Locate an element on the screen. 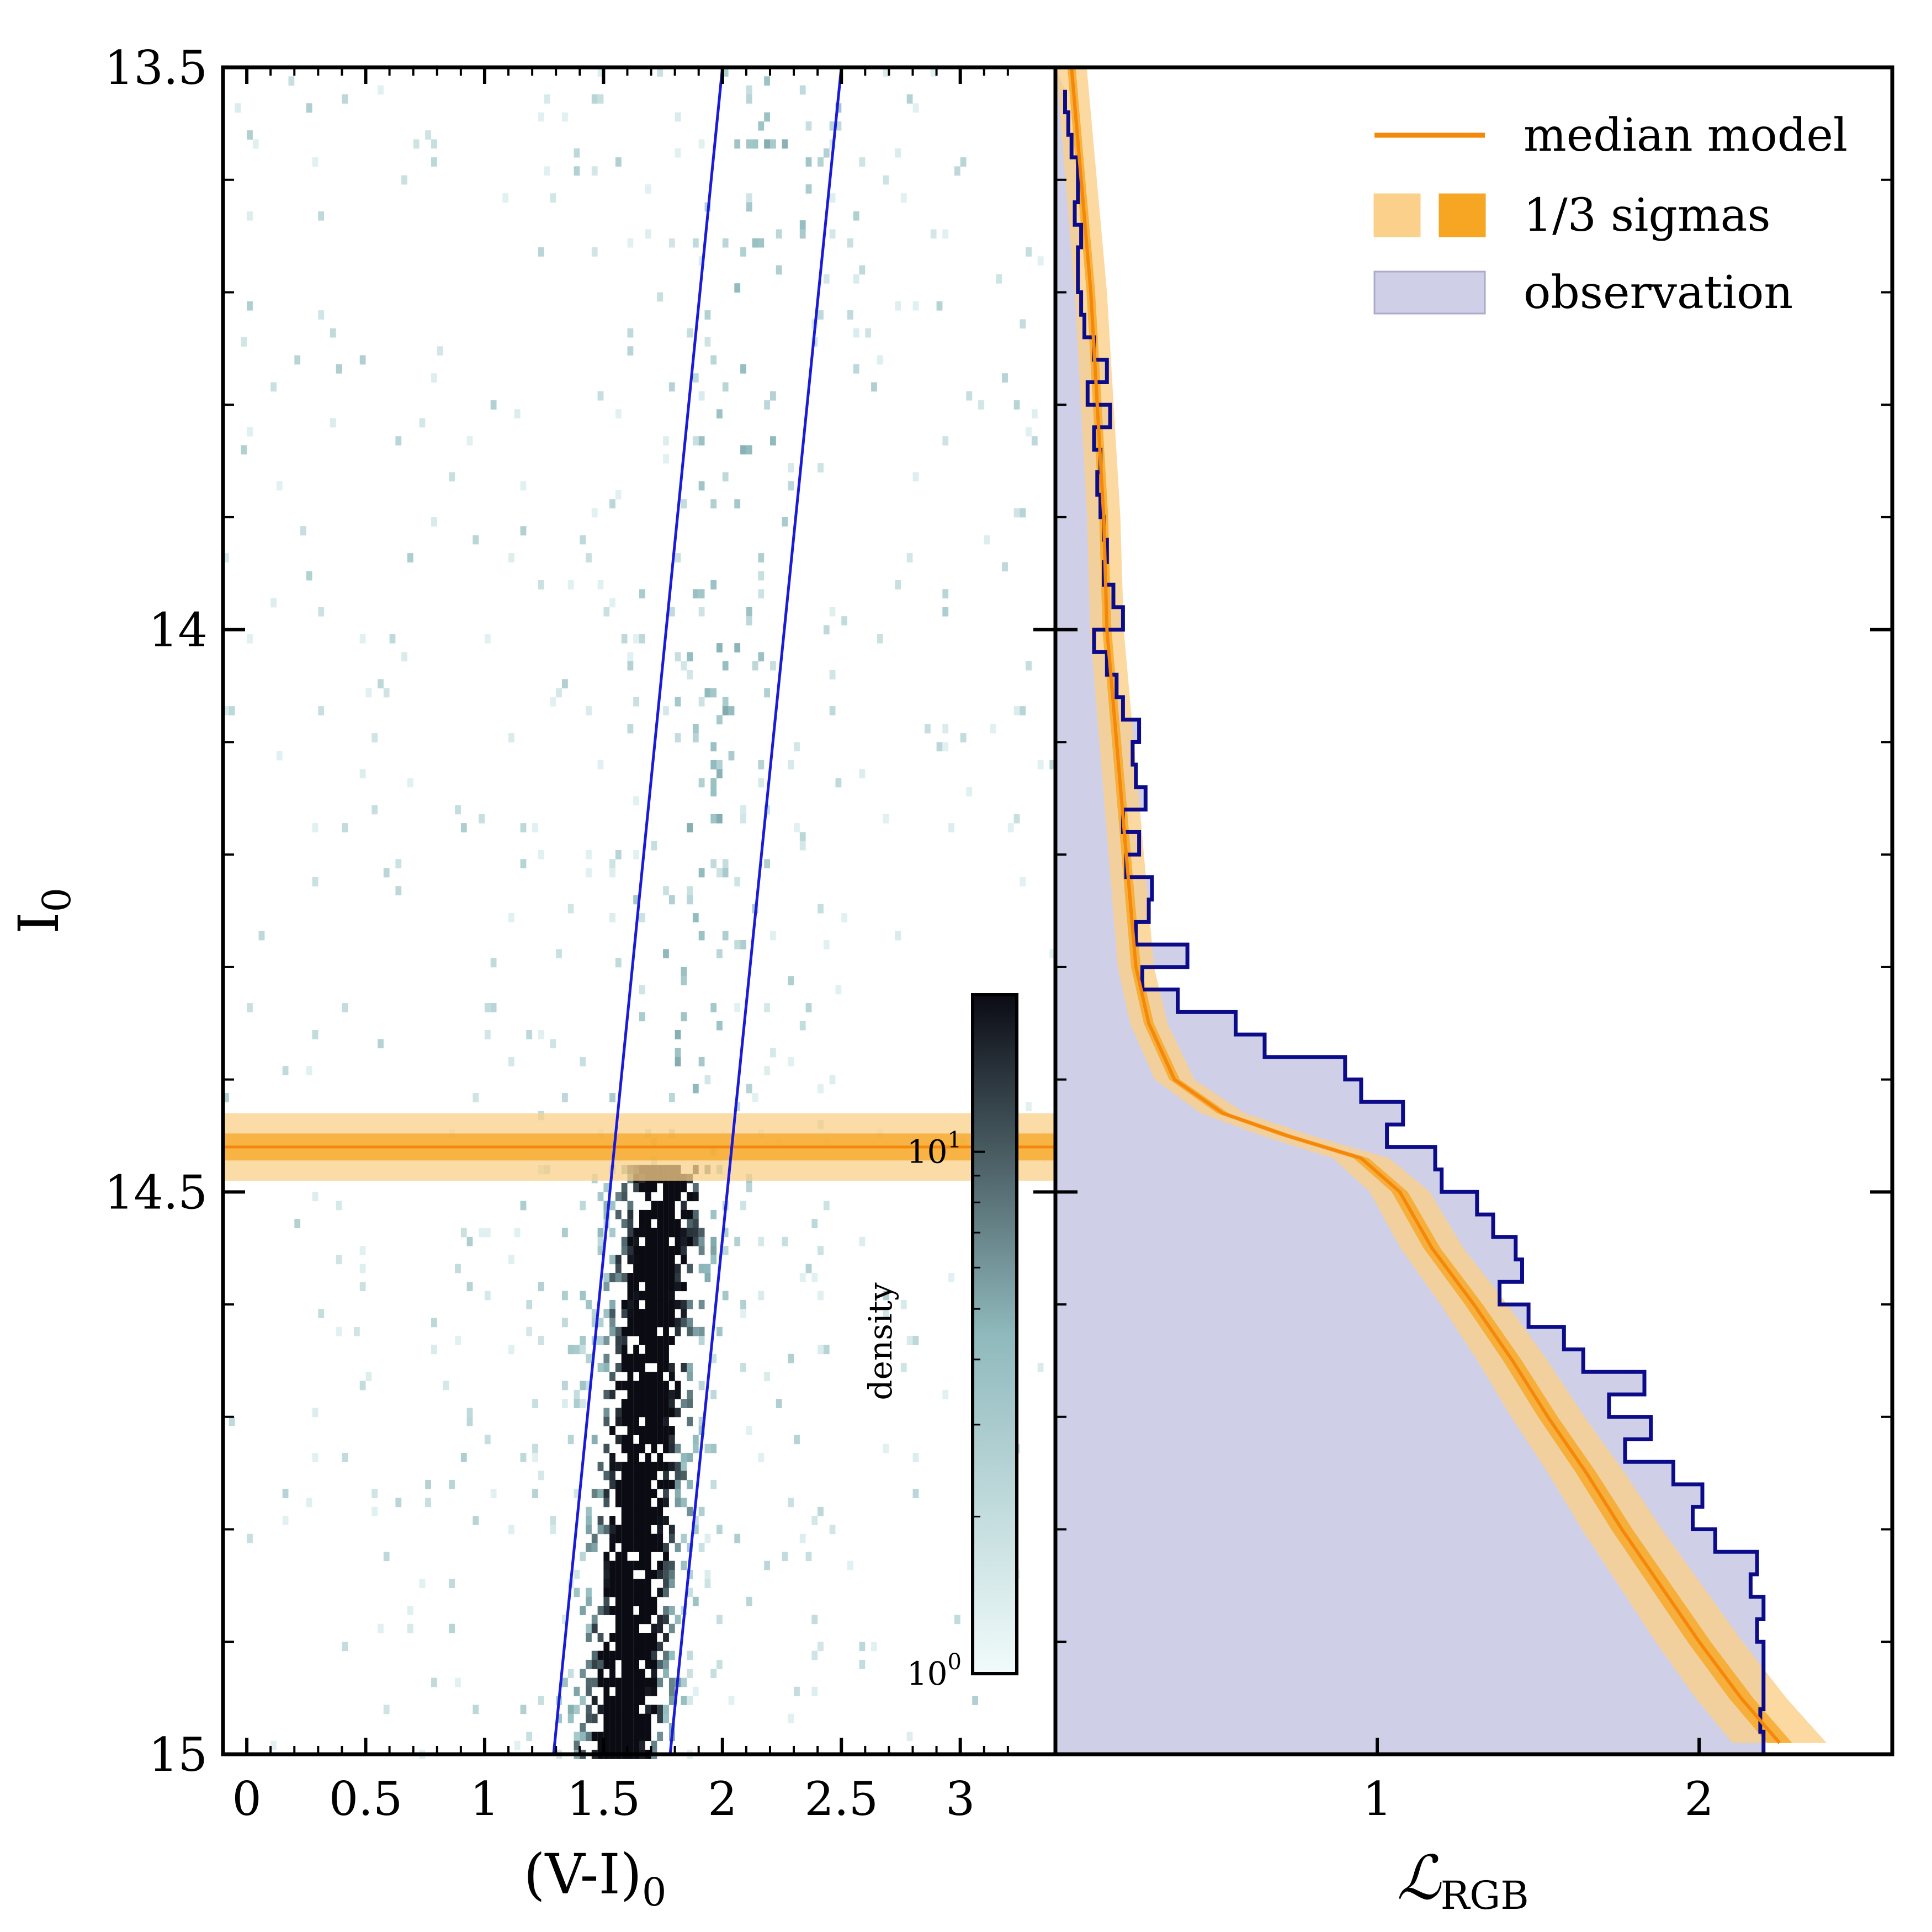 This screenshot has width=1932, height=1932. colorbar-gradient is located at coordinates (995, 1334).